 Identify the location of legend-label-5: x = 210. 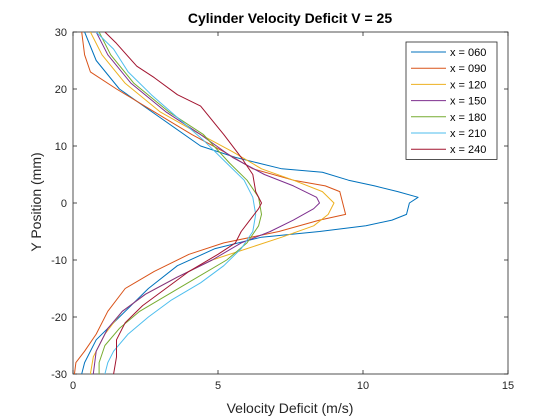
(468, 134).